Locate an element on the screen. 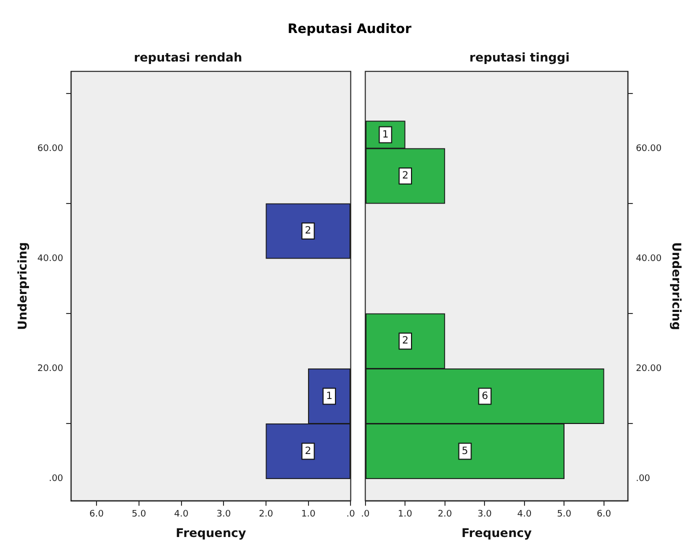 The width and height of the screenshot is (699, 560). data-label: 5 is located at coordinates (465, 451).